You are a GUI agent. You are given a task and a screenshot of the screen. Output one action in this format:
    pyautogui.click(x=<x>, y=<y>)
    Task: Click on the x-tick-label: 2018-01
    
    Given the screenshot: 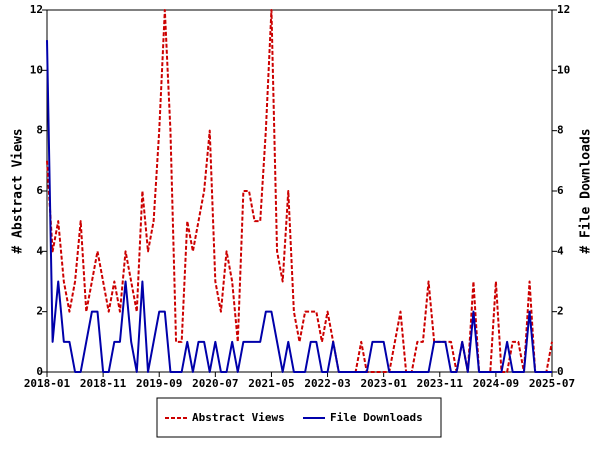 What is the action you would take?
    pyautogui.click(x=47, y=383)
    